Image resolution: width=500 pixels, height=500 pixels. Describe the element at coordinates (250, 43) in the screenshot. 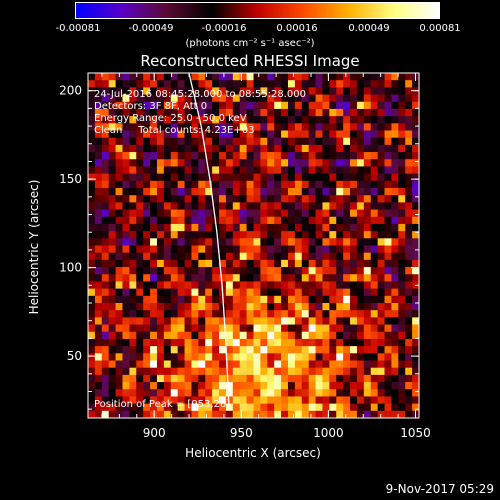

I see `colorbar-units: (photons cm⁻² s⁻¹ asec⁻²)` at that location.